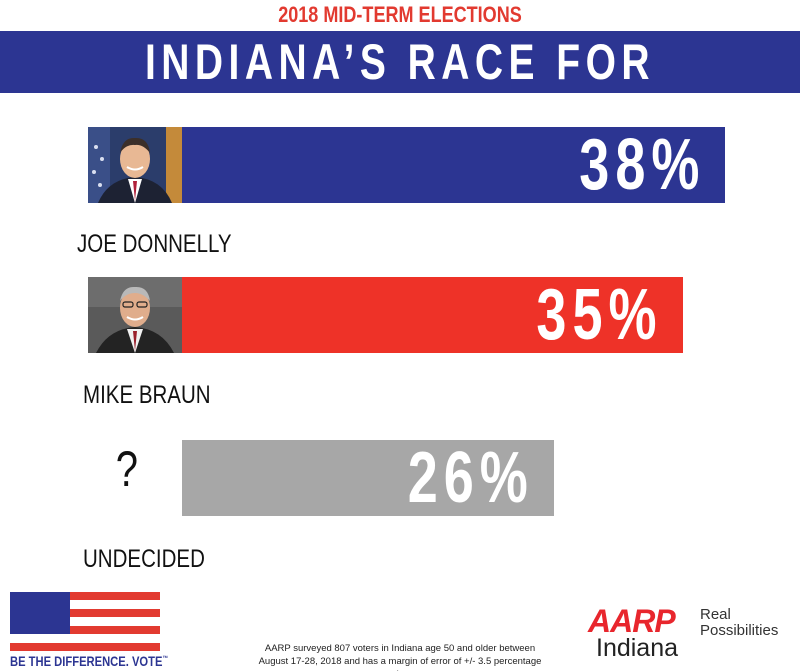 The image size is (800, 671). I want to click on aarp-state-name: Indiana, so click(637, 648).